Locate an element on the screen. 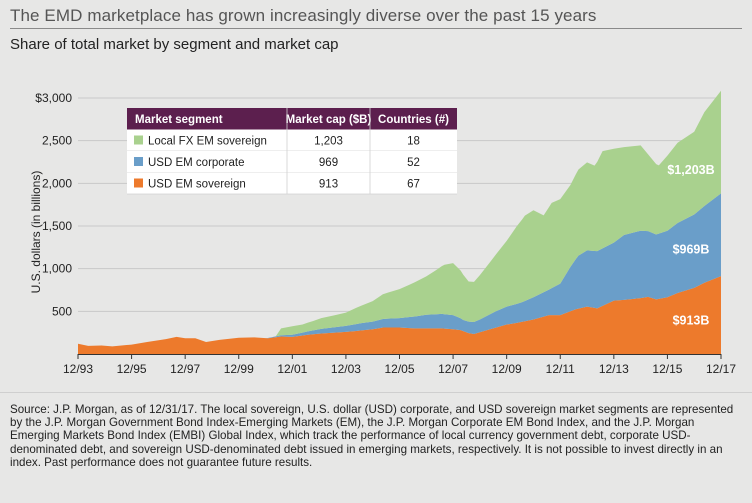 Image resolution: width=752 pixels, height=503 pixels. table-cell: 969 is located at coordinates (328, 163).